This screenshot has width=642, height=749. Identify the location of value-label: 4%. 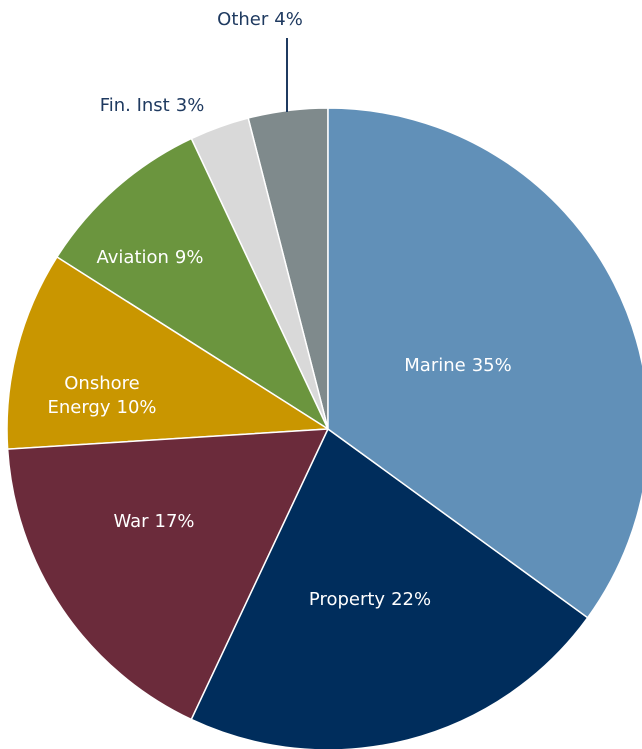
(288, 19).